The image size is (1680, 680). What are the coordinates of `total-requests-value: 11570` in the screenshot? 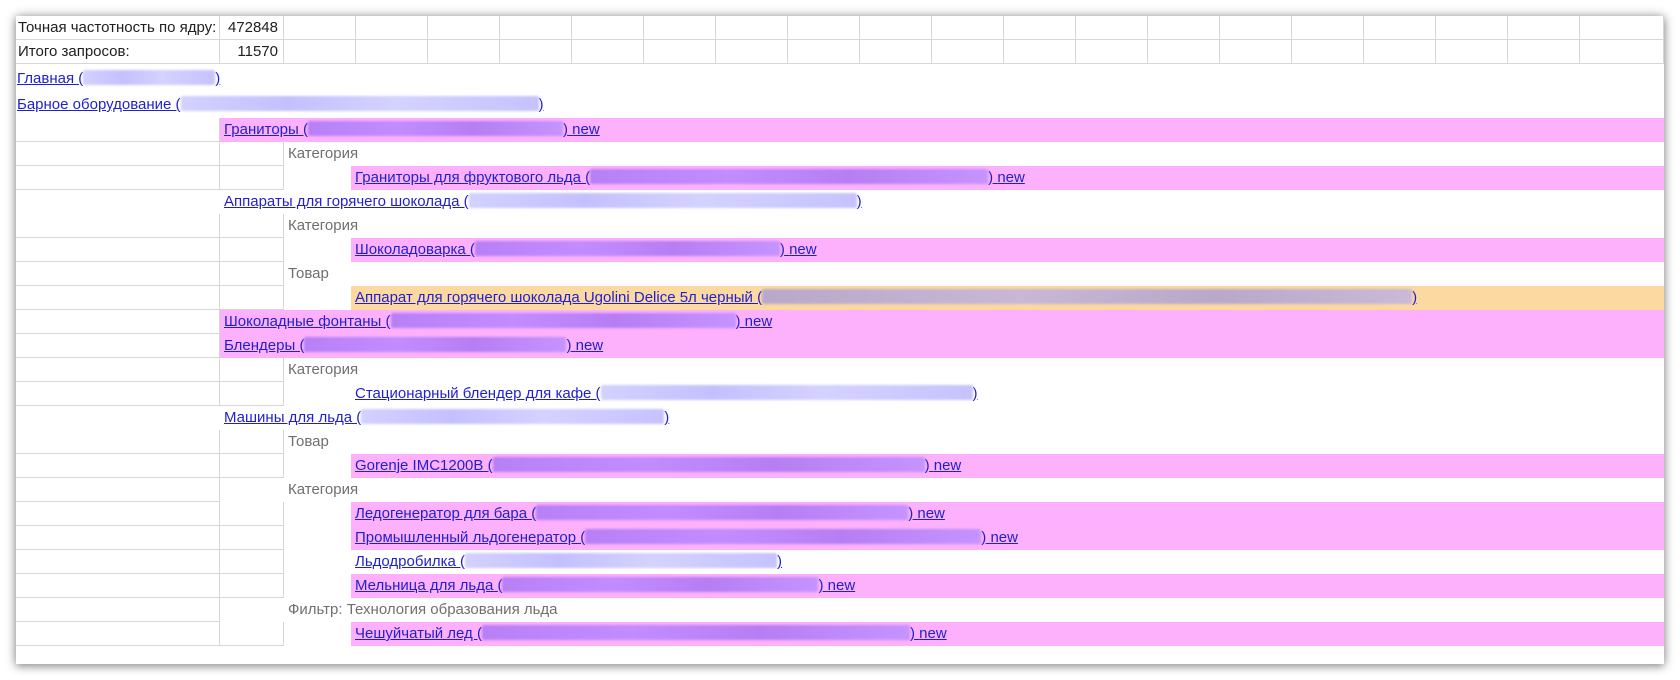 It's located at (252, 52).